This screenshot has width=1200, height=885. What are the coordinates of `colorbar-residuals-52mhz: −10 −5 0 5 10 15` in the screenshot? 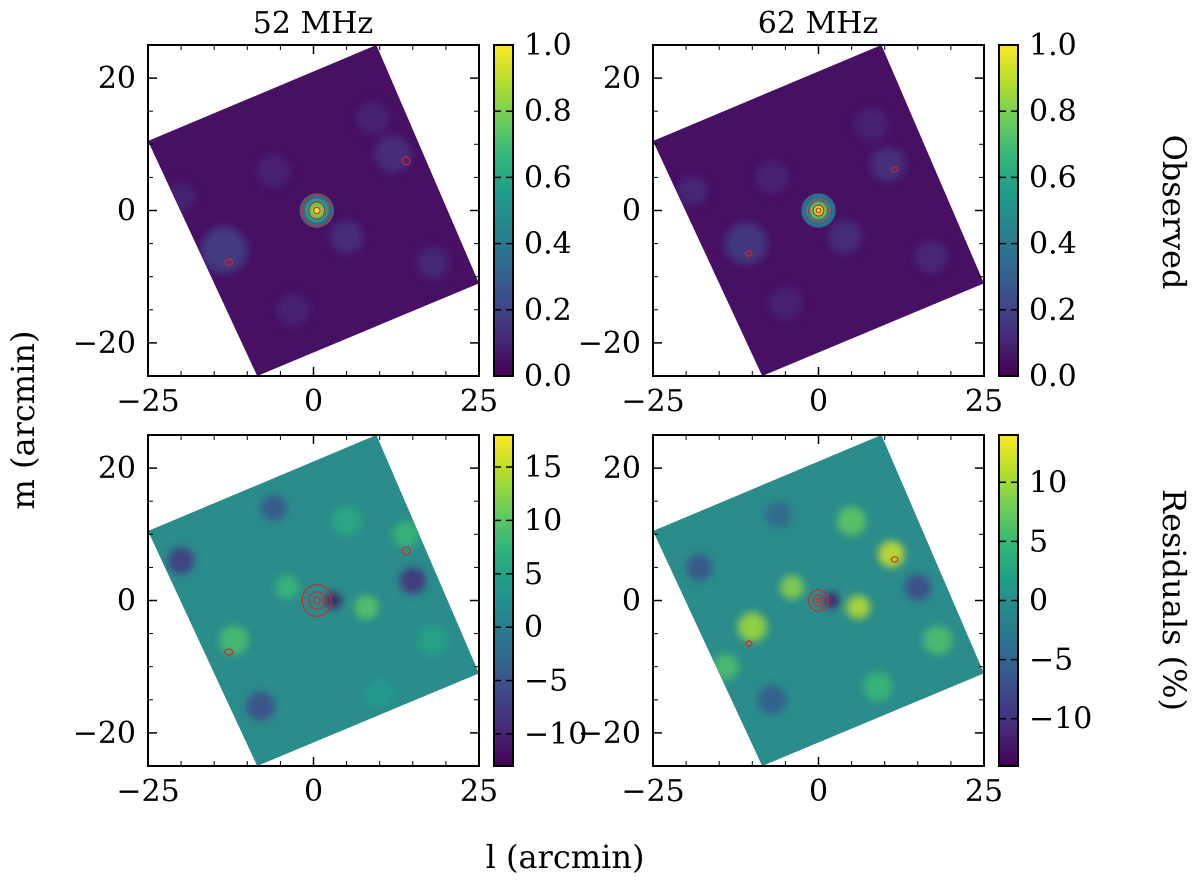 It's located at (540, 600).